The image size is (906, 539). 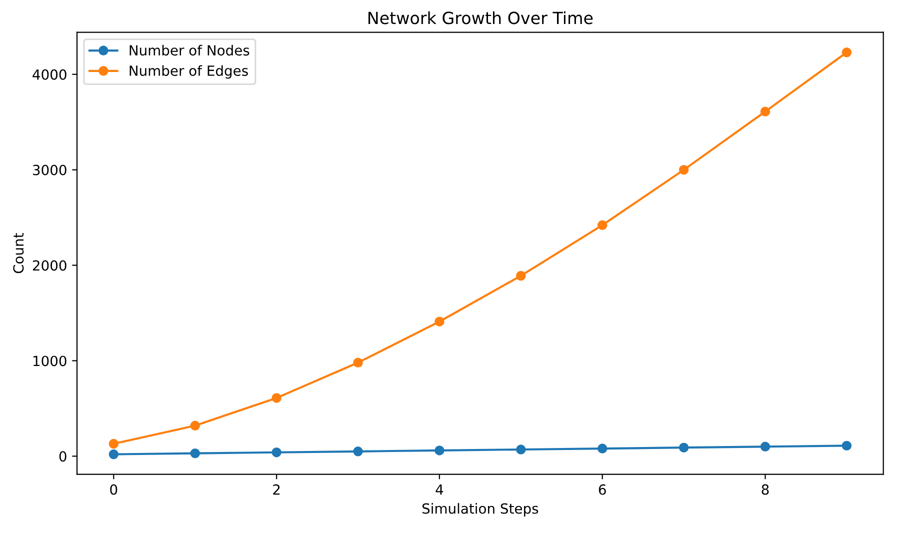 I want to click on x-tick-label: 8, so click(x=765, y=489).